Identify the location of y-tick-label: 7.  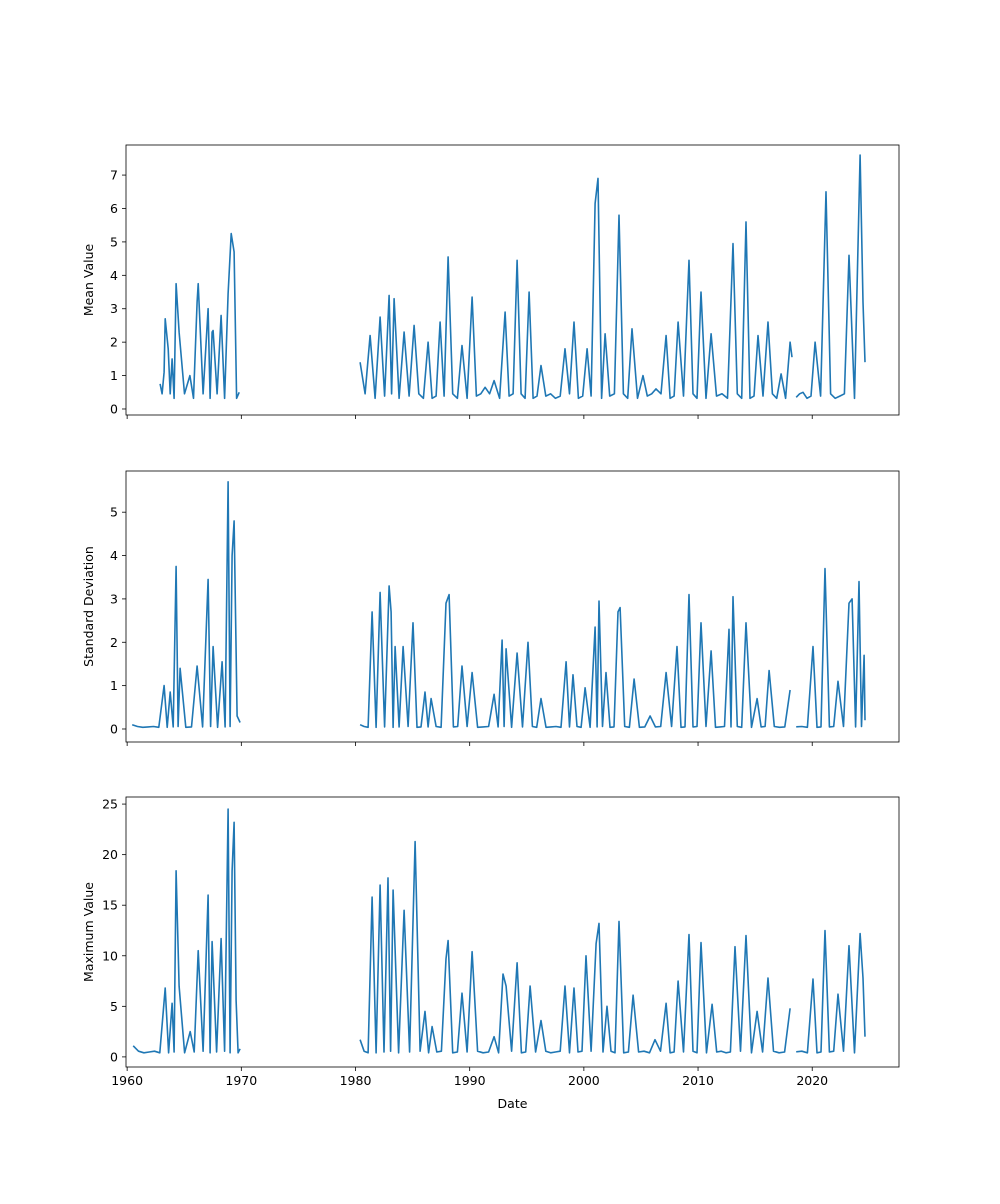
(114, 175).